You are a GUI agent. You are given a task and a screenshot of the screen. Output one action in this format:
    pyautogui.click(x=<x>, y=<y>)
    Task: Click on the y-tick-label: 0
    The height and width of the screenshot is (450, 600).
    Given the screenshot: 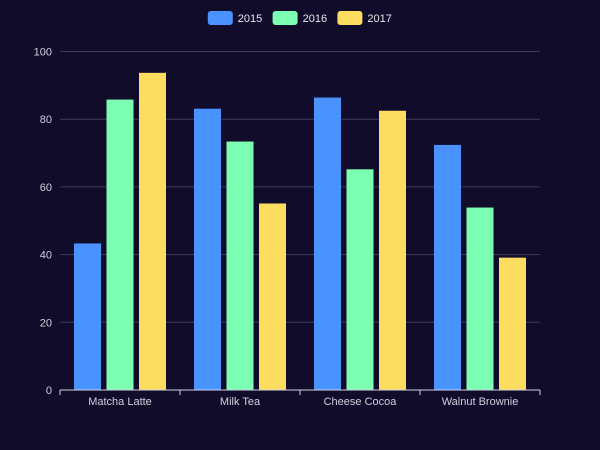 What is the action you would take?
    pyautogui.click(x=49, y=391)
    